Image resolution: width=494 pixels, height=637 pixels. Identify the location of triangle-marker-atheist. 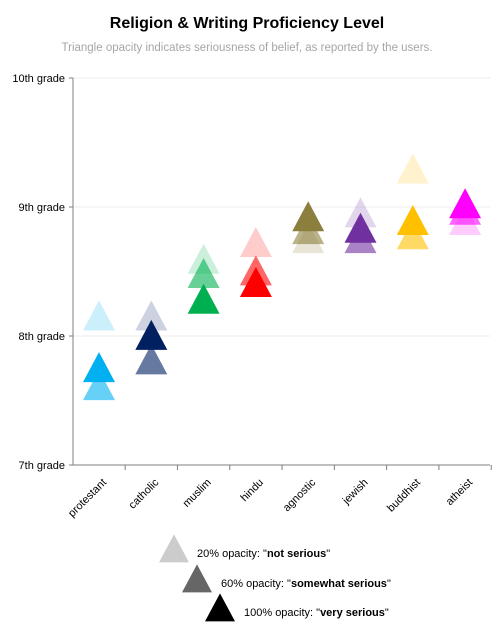
(465, 203).